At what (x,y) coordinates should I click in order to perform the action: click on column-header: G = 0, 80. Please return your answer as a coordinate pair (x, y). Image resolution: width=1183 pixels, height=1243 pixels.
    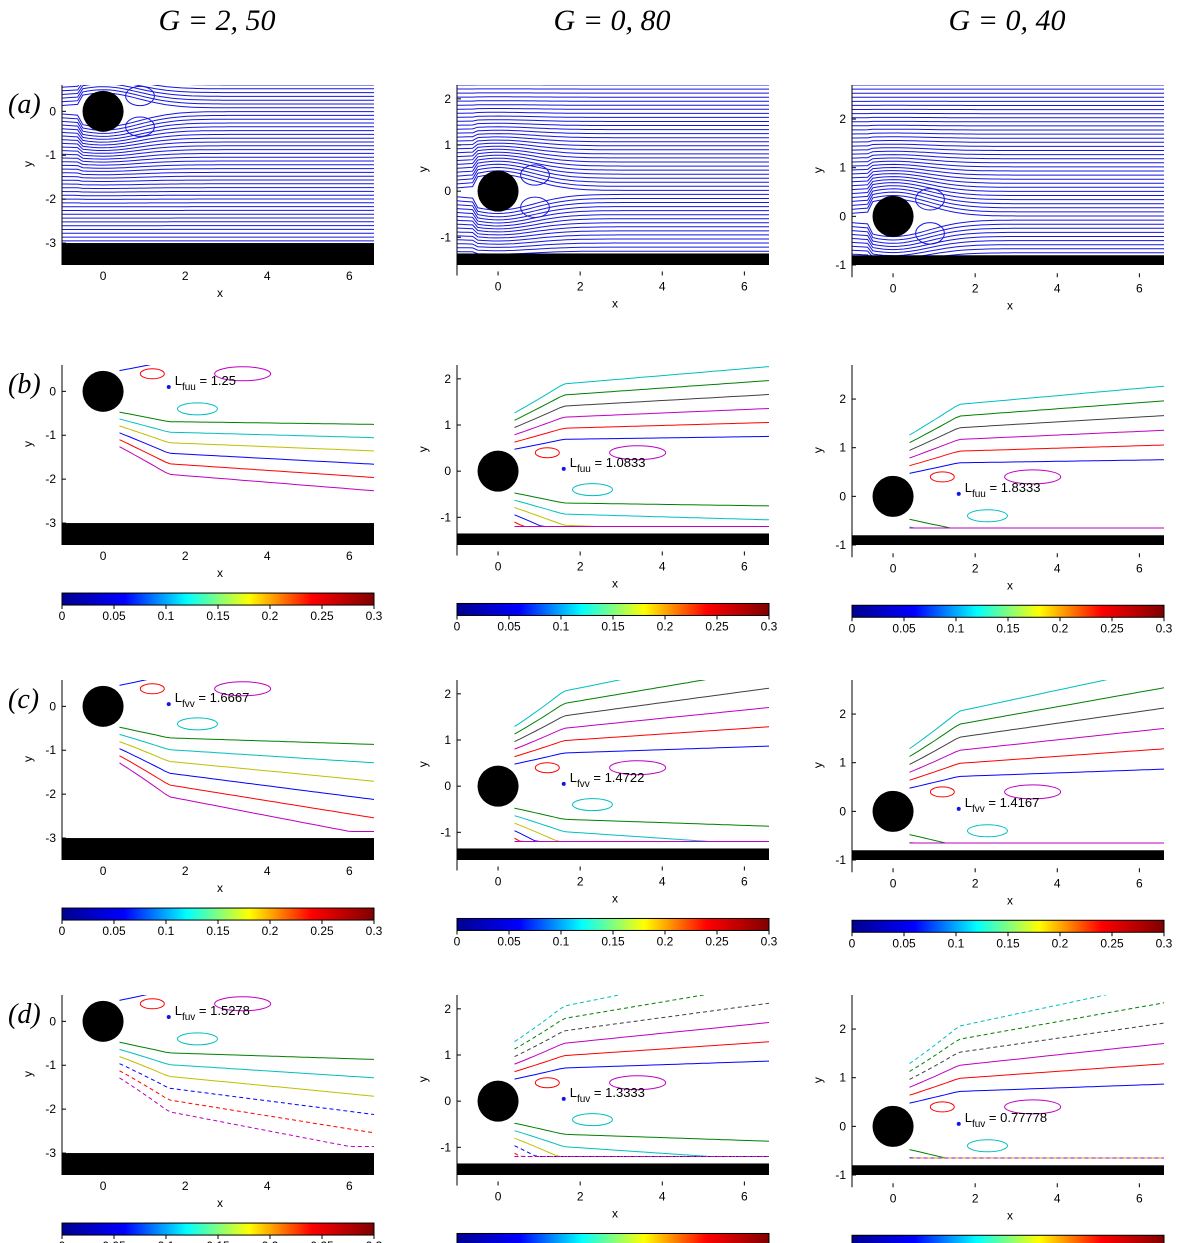
    Looking at the image, I should click on (612, 20).